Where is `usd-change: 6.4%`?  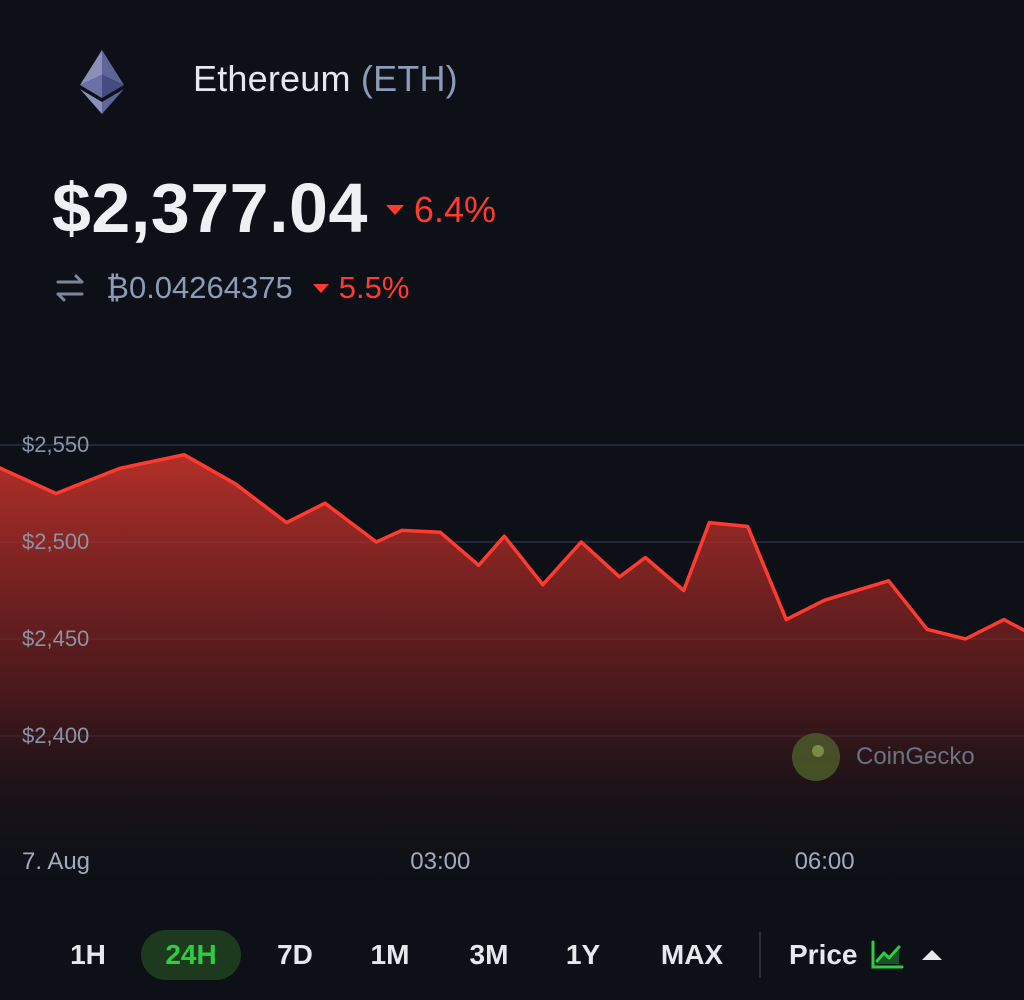 usd-change: 6.4% is located at coordinates (440, 210).